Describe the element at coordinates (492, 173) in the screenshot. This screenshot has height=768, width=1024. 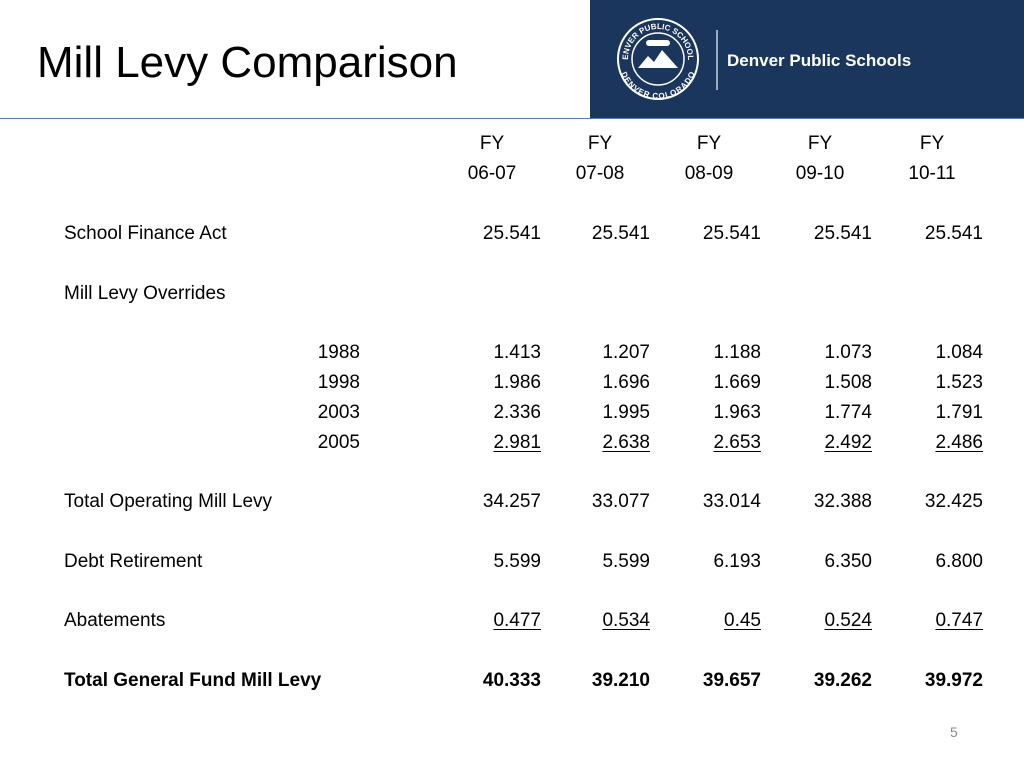
I see `column-header: 06-07` at that location.